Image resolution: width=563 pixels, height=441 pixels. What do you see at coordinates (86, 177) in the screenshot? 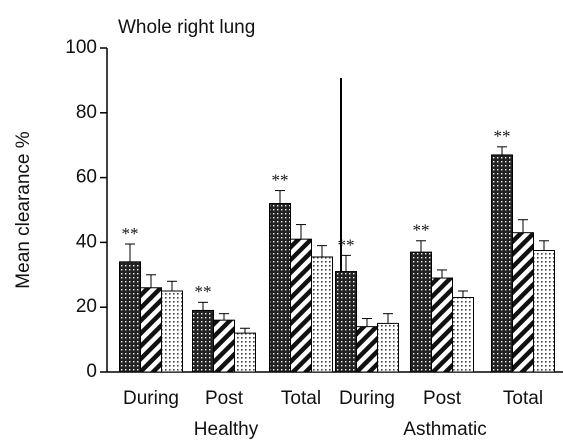
I see `y-tick-label: 60` at bounding box center [86, 177].